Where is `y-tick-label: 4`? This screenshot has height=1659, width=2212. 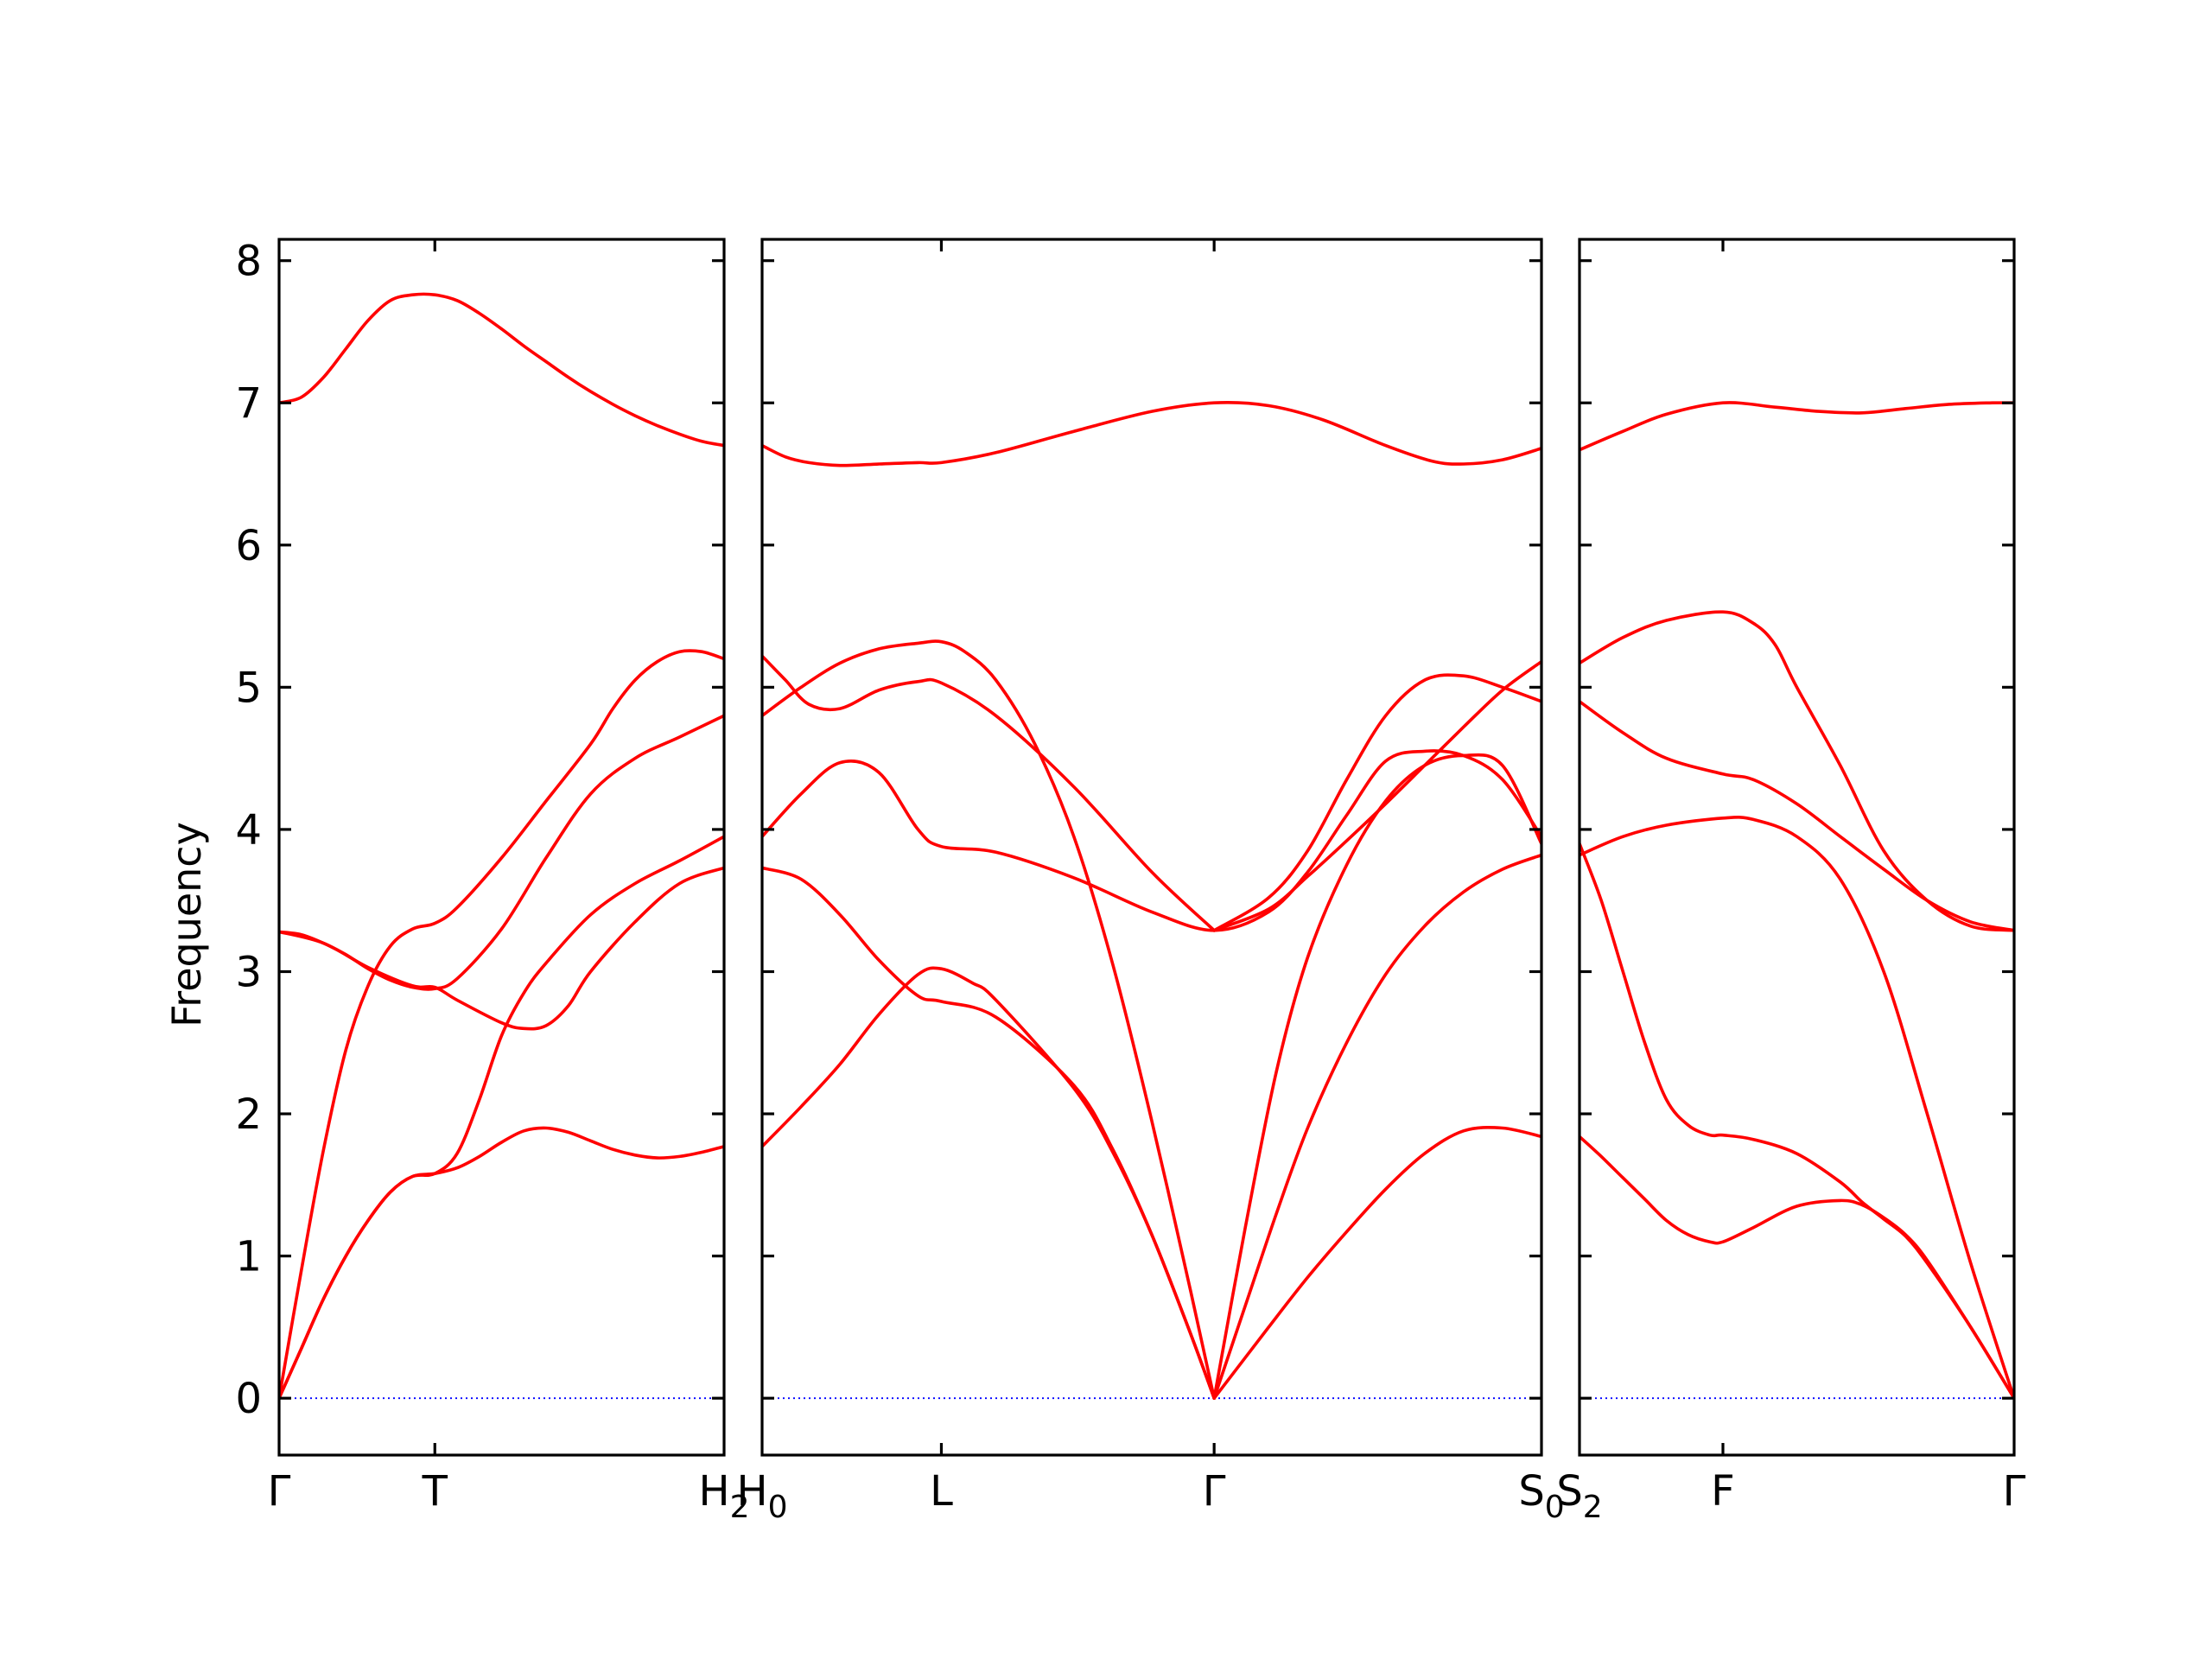
y-tick-label: 4 is located at coordinates (248, 830).